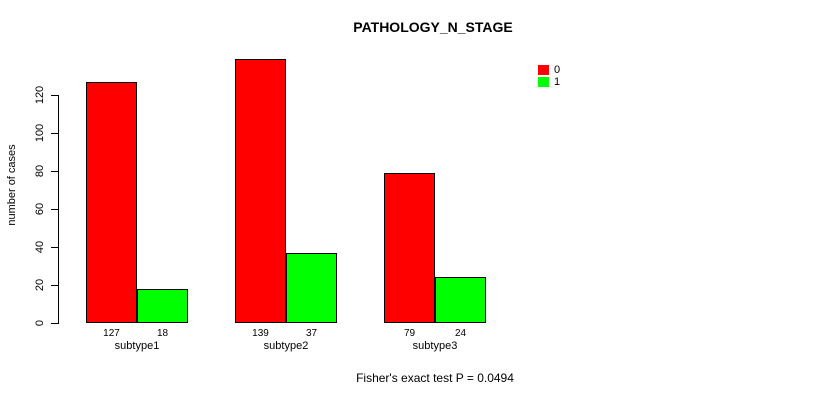  Describe the element at coordinates (557, 82) in the screenshot. I see `legend-label: 1` at that location.